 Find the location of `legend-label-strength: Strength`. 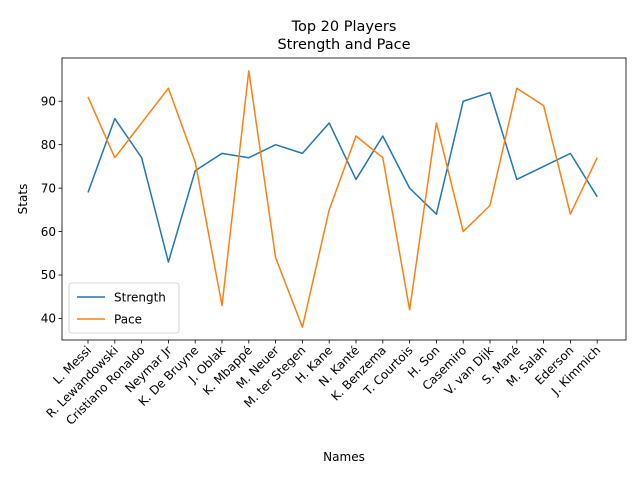

legend-label-strength: Strength is located at coordinates (140, 297).